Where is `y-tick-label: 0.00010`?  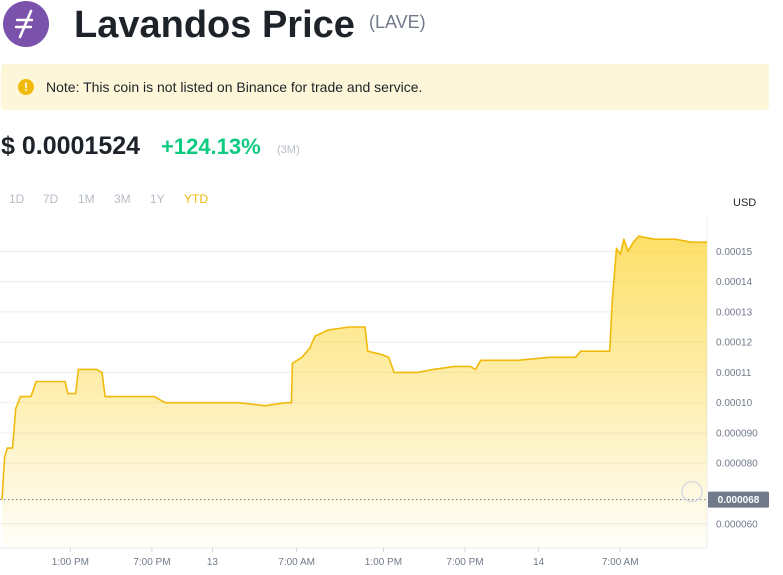 y-tick-label: 0.00010 is located at coordinates (734, 403).